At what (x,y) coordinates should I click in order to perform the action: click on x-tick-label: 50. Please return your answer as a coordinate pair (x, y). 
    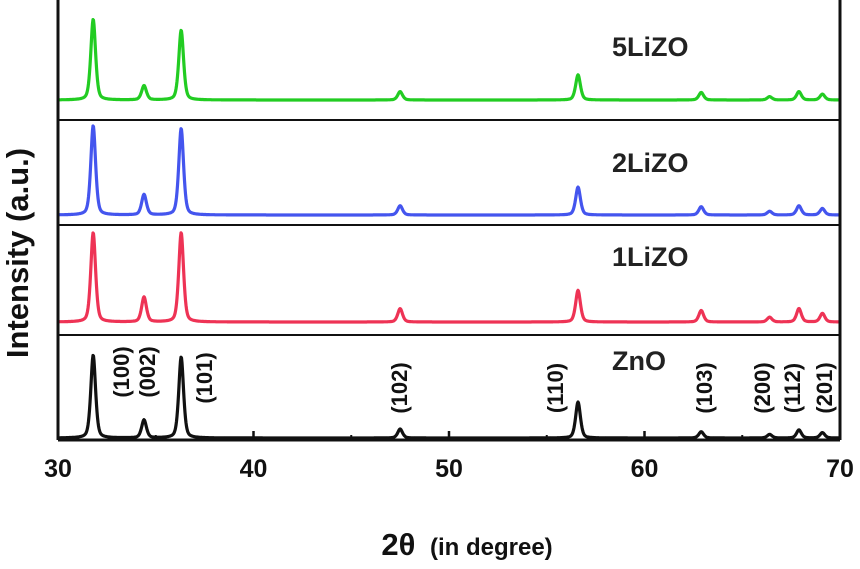
    Looking at the image, I should click on (449, 469).